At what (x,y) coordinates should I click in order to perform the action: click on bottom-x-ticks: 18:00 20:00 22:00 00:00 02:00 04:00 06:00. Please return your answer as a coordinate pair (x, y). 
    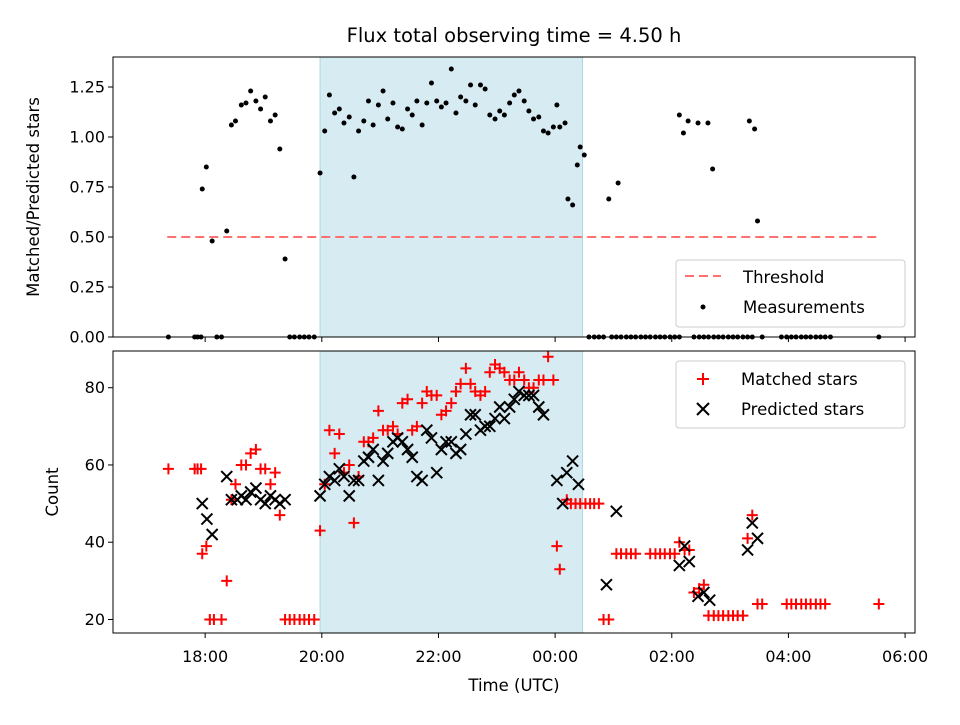
    Looking at the image, I should click on (555, 649).